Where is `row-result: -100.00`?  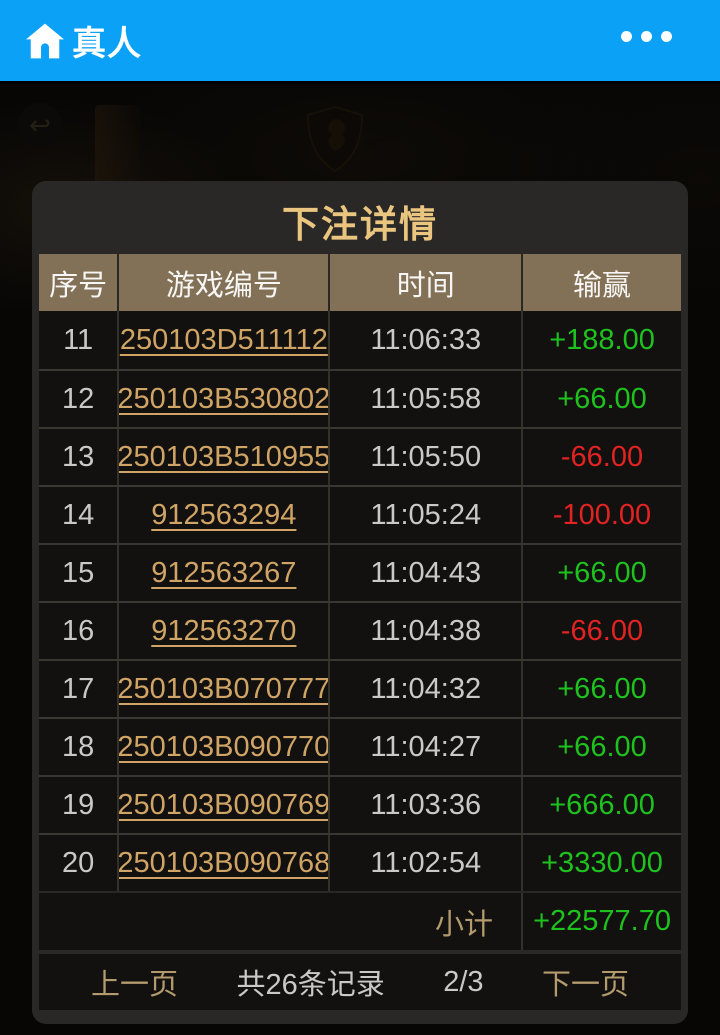
row-result: -100.00 is located at coordinates (602, 514).